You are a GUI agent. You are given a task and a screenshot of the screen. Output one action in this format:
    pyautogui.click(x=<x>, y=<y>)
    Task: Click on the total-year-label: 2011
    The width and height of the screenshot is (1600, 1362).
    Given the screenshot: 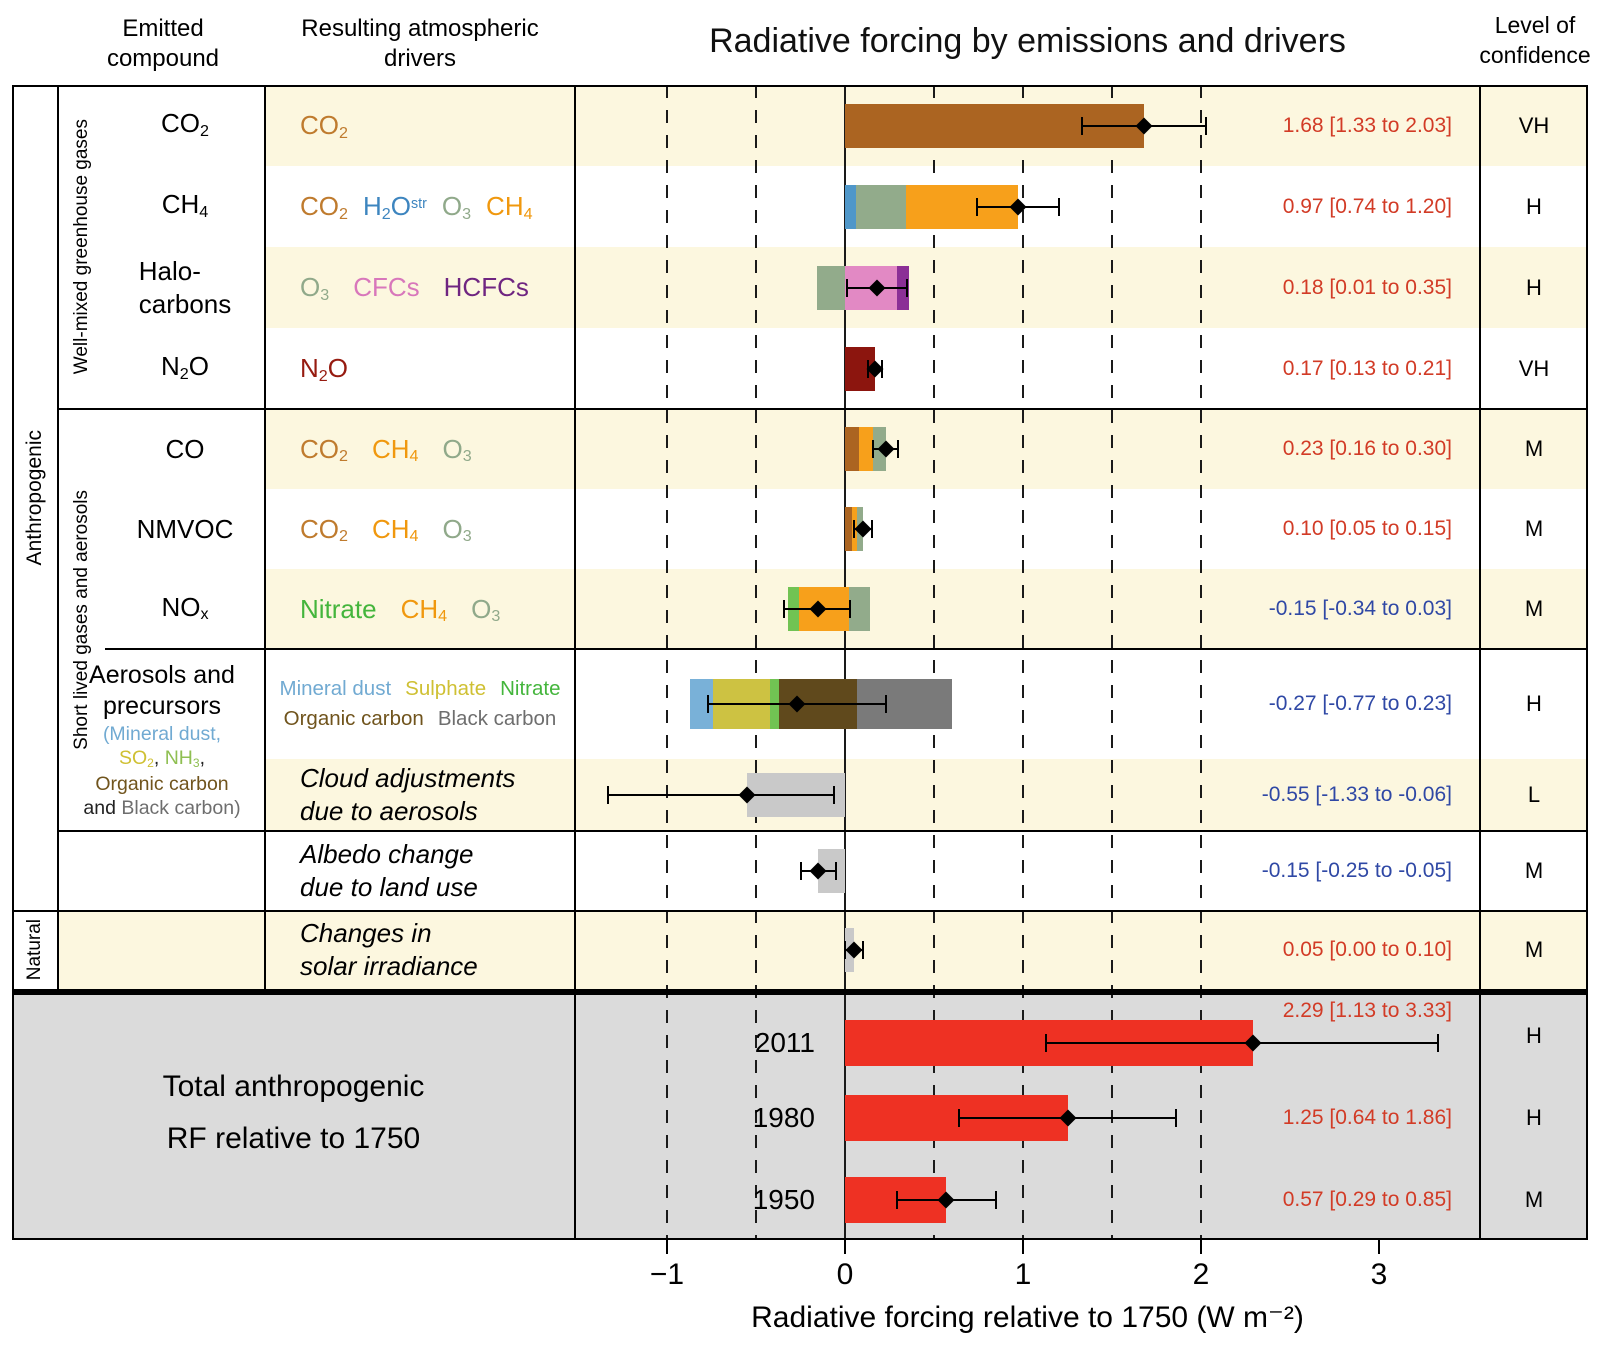 What is the action you would take?
    pyautogui.click(x=784, y=1042)
    